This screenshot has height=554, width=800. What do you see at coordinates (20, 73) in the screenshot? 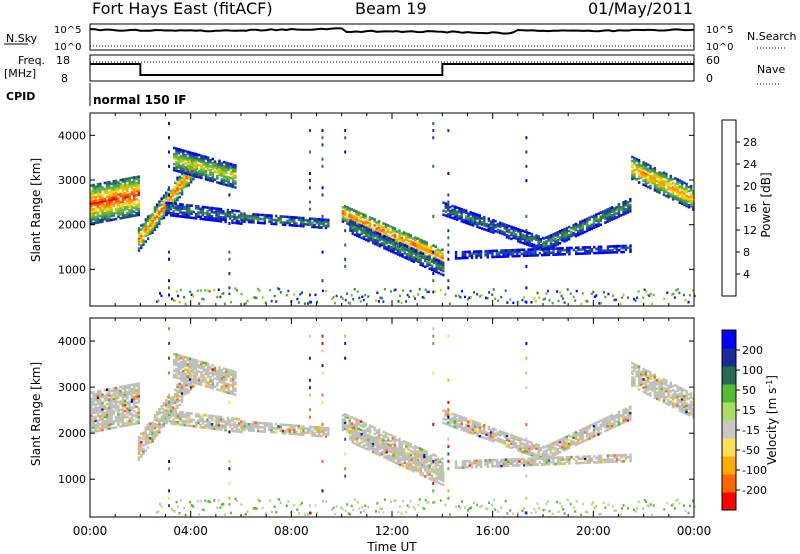
I see `freq-label-line2: [MHz]` at bounding box center [20, 73].